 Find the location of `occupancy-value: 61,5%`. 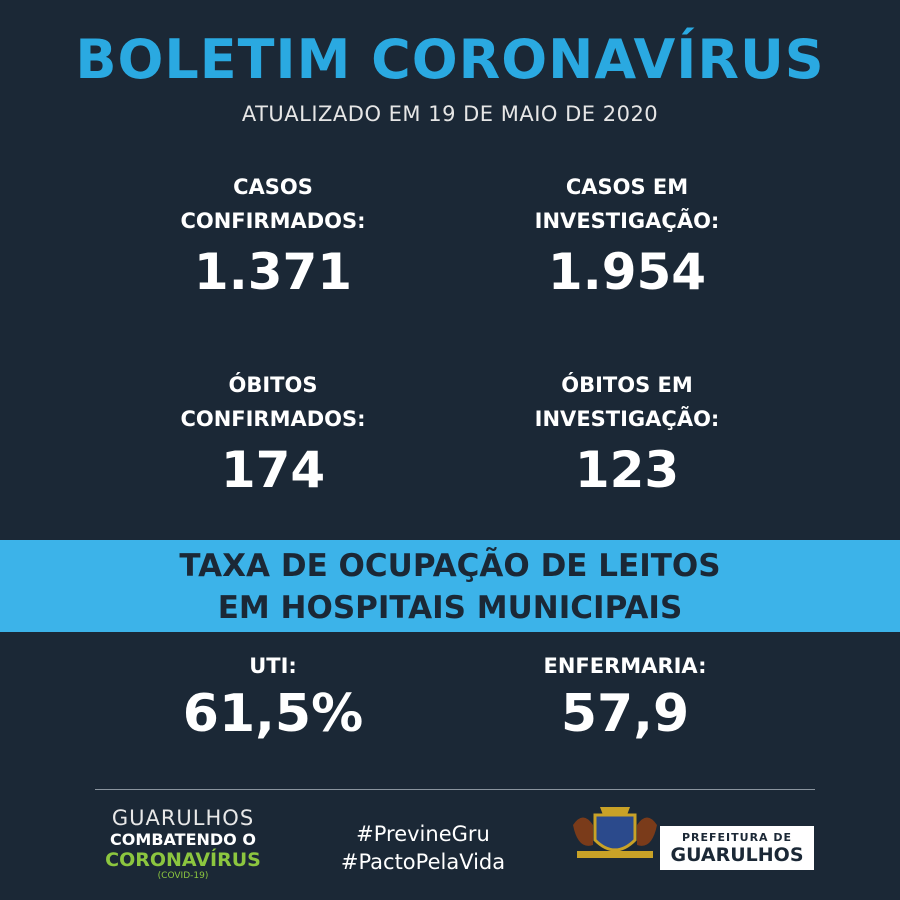

occupancy-value: 61,5% is located at coordinates (273, 714).